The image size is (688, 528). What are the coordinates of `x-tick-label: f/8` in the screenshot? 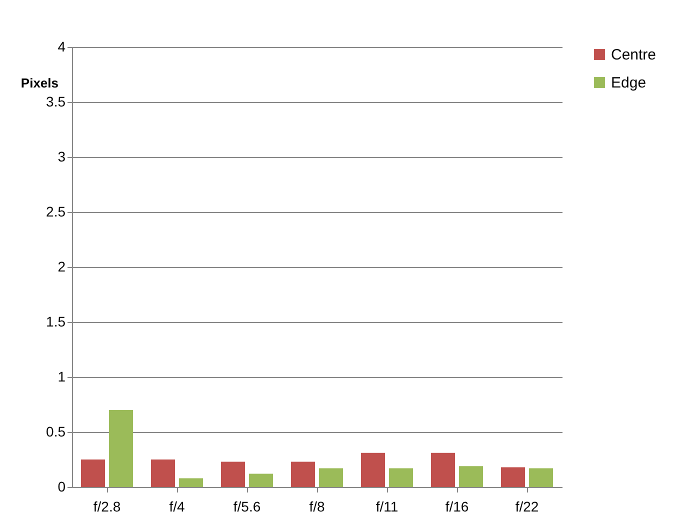 It's located at (317, 506).